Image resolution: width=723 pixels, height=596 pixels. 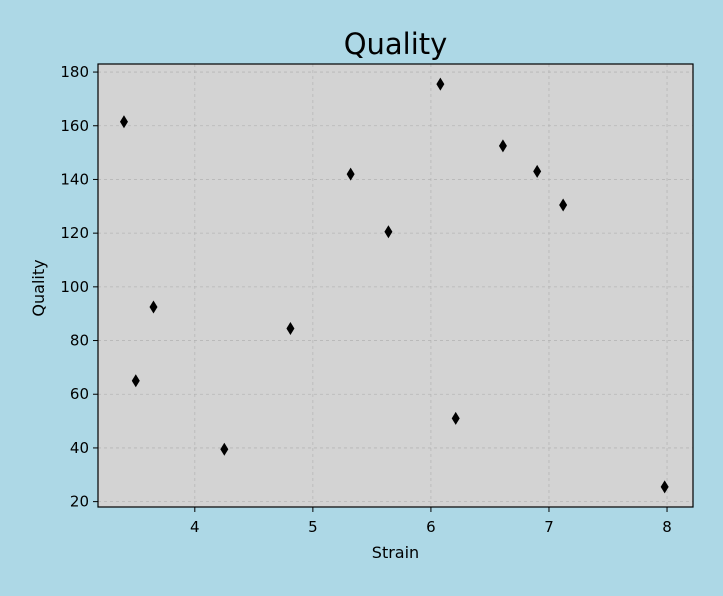 What do you see at coordinates (549, 527) in the screenshot?
I see `x-tick-label: 7` at bounding box center [549, 527].